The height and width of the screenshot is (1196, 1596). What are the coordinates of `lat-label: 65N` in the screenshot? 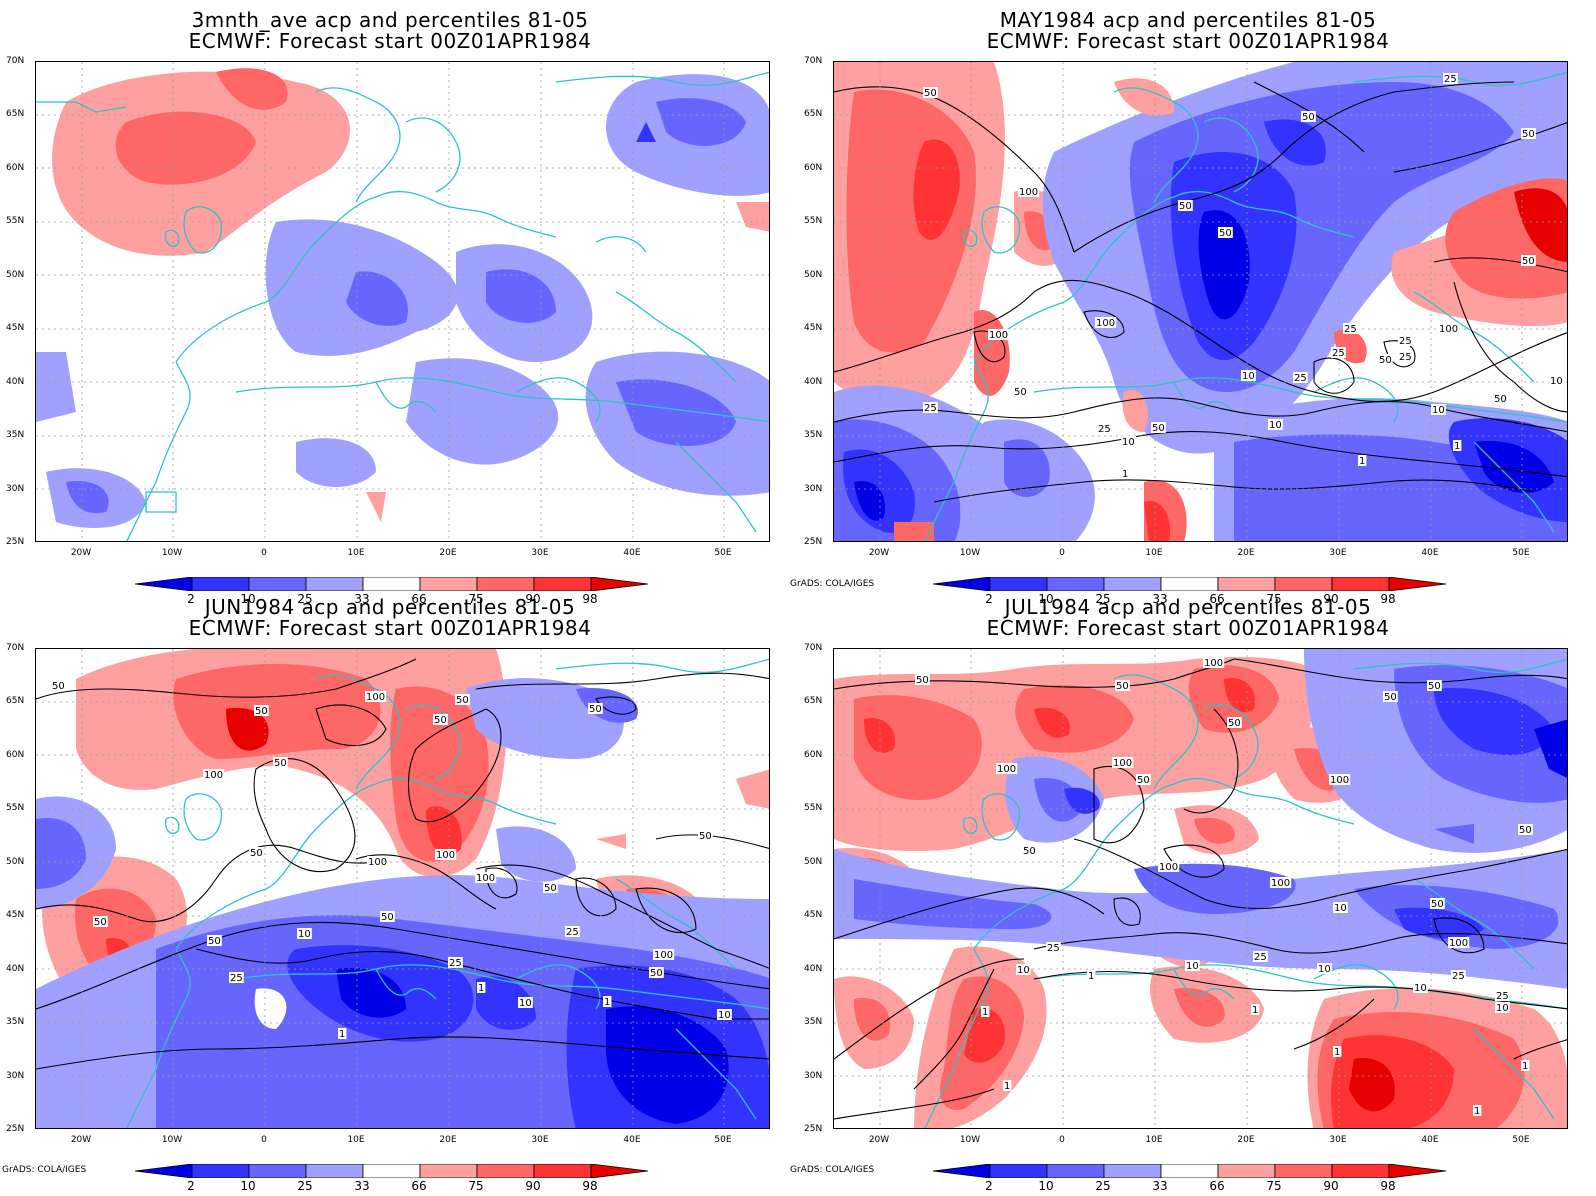 It's located at (15, 114).